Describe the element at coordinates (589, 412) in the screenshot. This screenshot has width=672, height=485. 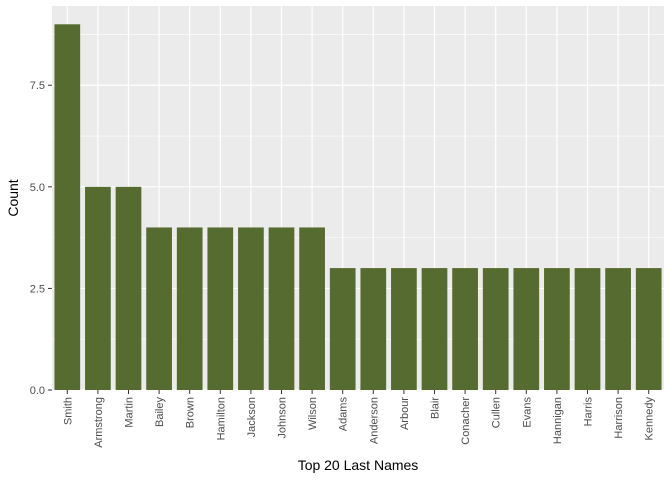
I see `x-tick-label: Harris` at that location.